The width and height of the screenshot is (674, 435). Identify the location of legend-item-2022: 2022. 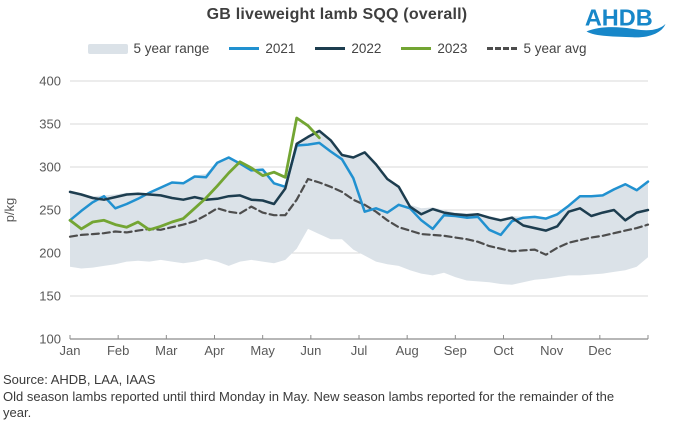
(348, 48).